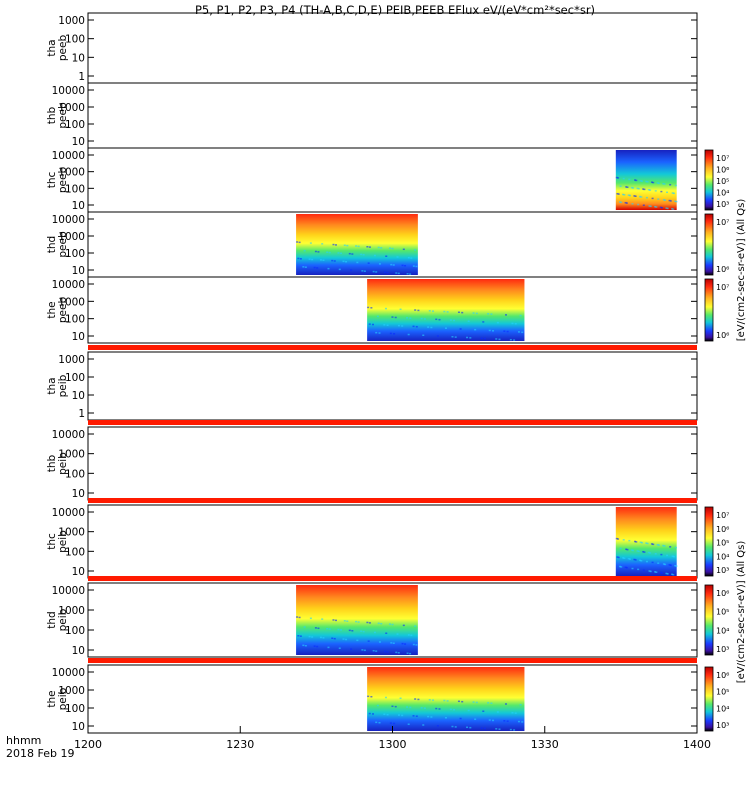 The image size is (750, 800). Describe the element at coordinates (372, 48) in the screenshot. I see `panel-tha-peeb: 1000 100 10 1 tha peeb` at that location.